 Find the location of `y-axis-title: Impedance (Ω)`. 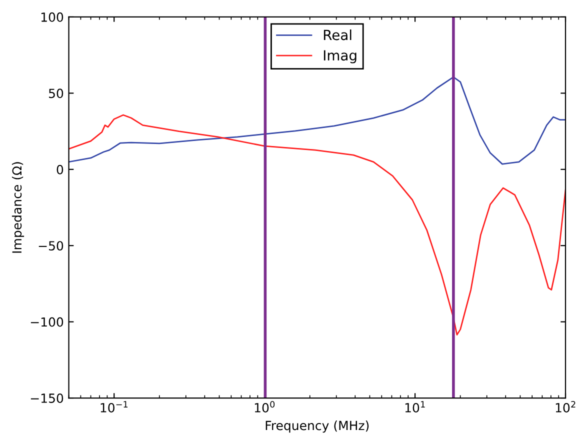

y-axis-title: Impedance (Ω) is located at coordinates (18, 207).